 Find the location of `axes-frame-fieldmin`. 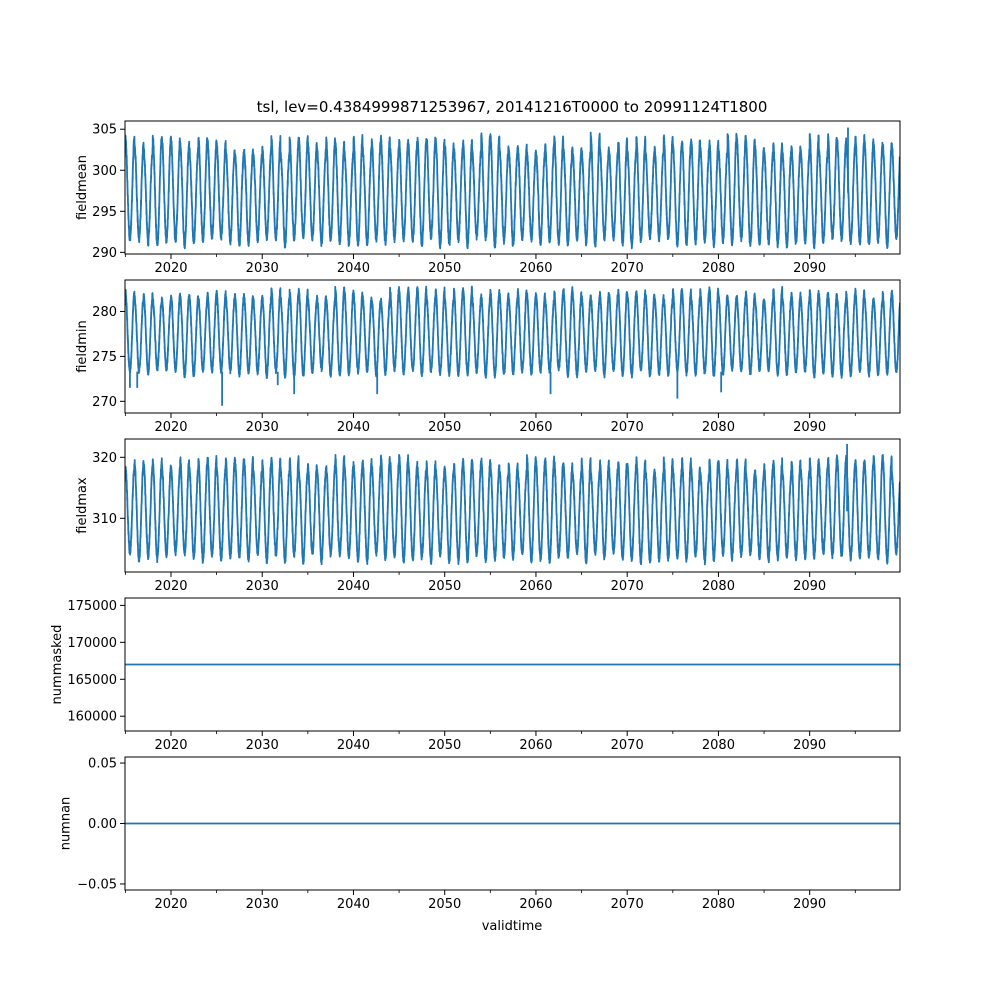

axes-frame-fieldmin is located at coordinates (512, 346).